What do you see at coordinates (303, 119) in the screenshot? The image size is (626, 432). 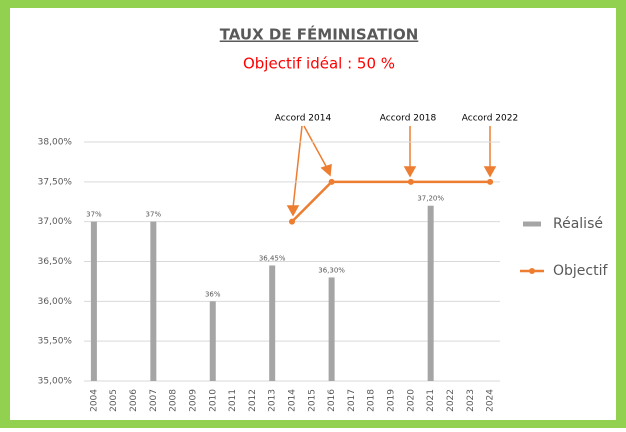 I see `annotation: Accord 2014` at bounding box center [303, 119].